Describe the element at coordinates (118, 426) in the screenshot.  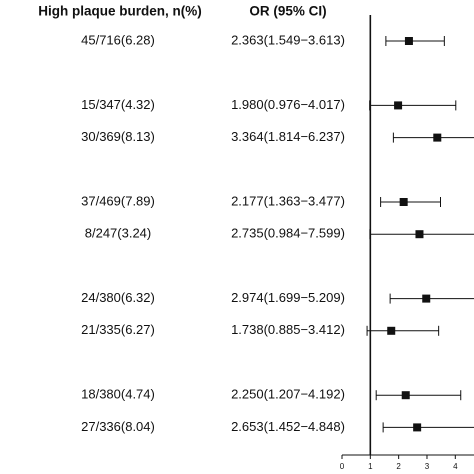
I see `n-label: 27/336(8.04)` at that location.